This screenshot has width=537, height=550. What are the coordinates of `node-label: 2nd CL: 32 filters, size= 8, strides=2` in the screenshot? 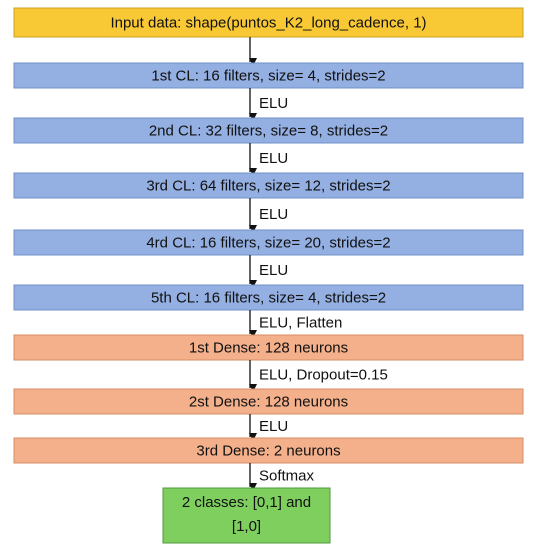 It's located at (268, 130).